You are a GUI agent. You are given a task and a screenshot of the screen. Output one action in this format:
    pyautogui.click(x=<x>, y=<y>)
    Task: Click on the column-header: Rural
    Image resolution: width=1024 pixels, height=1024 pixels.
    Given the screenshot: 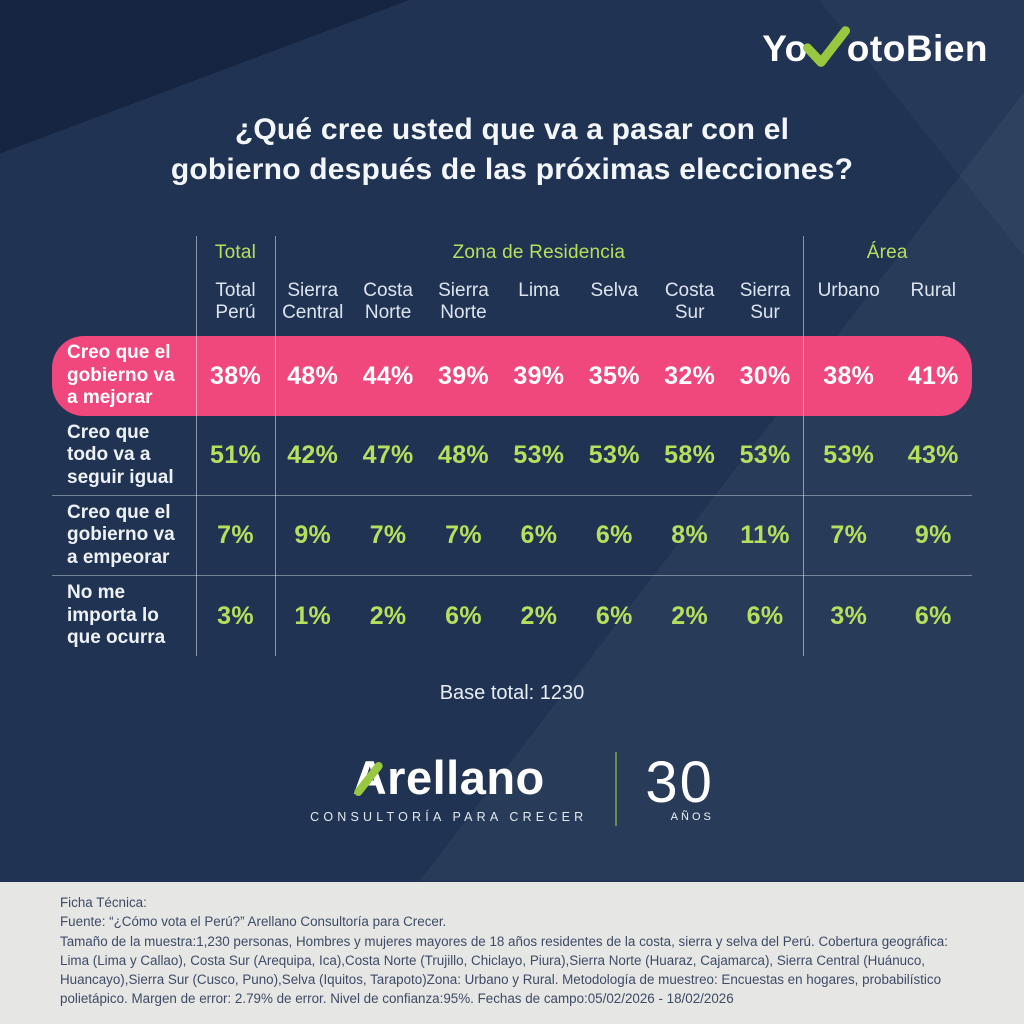 What is the action you would take?
    pyautogui.click(x=933, y=290)
    